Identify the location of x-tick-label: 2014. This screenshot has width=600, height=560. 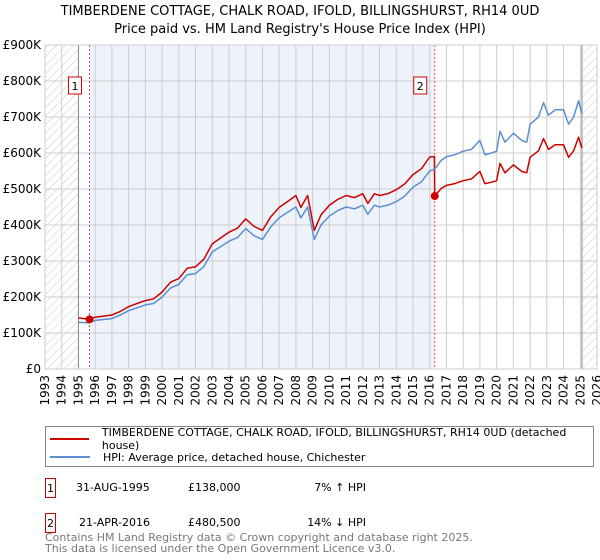
(396, 390).